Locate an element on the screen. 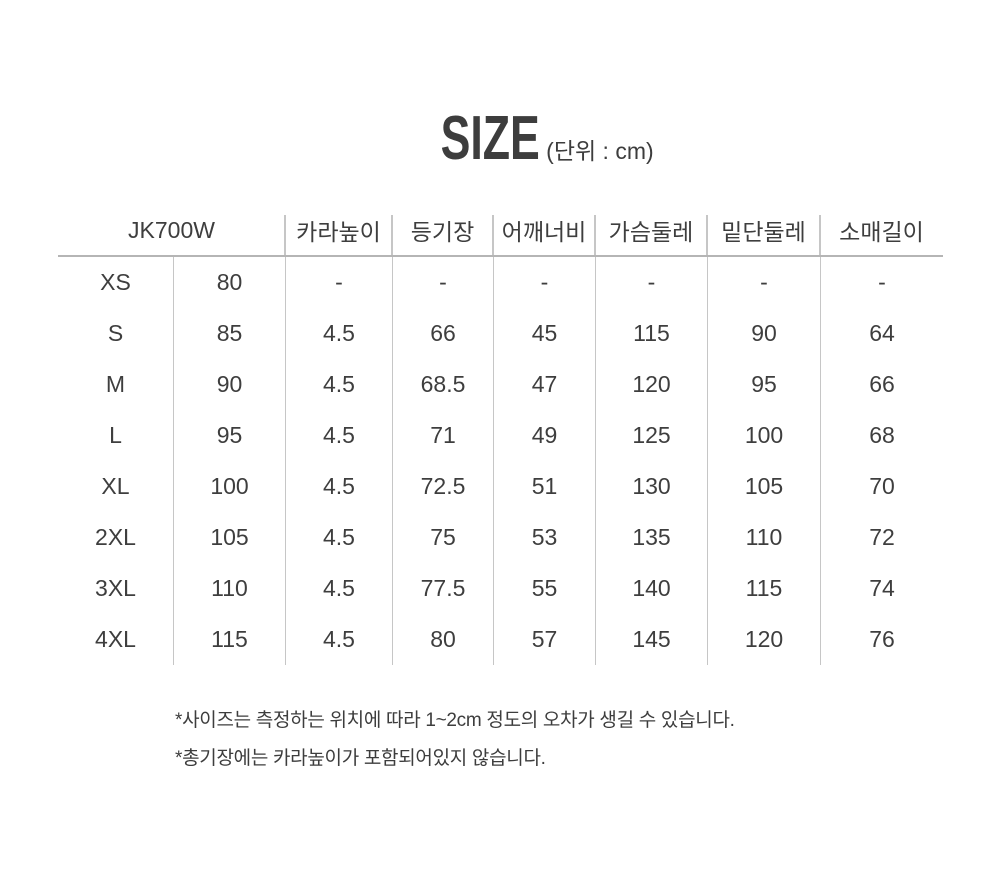 This screenshot has height=893, width=1000. product-code-header: JK700W is located at coordinates (171, 229).